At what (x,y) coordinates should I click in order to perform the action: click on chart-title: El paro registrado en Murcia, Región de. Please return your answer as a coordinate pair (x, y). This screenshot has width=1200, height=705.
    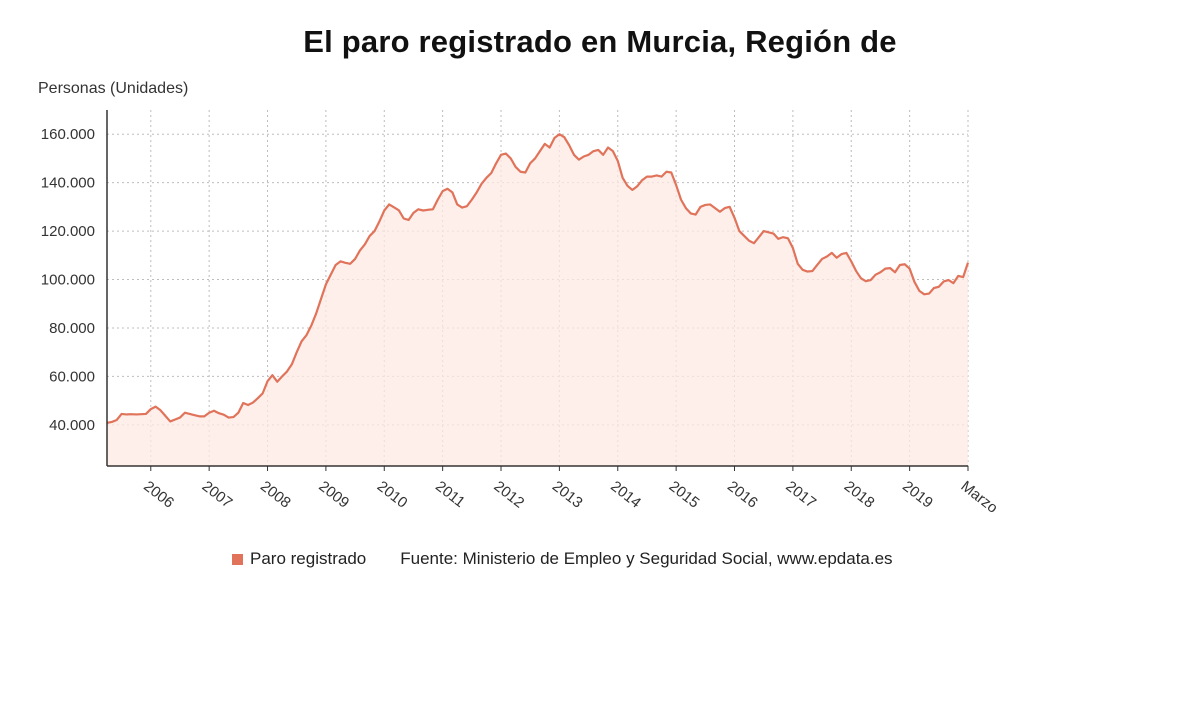
    Looking at the image, I should click on (600, 41).